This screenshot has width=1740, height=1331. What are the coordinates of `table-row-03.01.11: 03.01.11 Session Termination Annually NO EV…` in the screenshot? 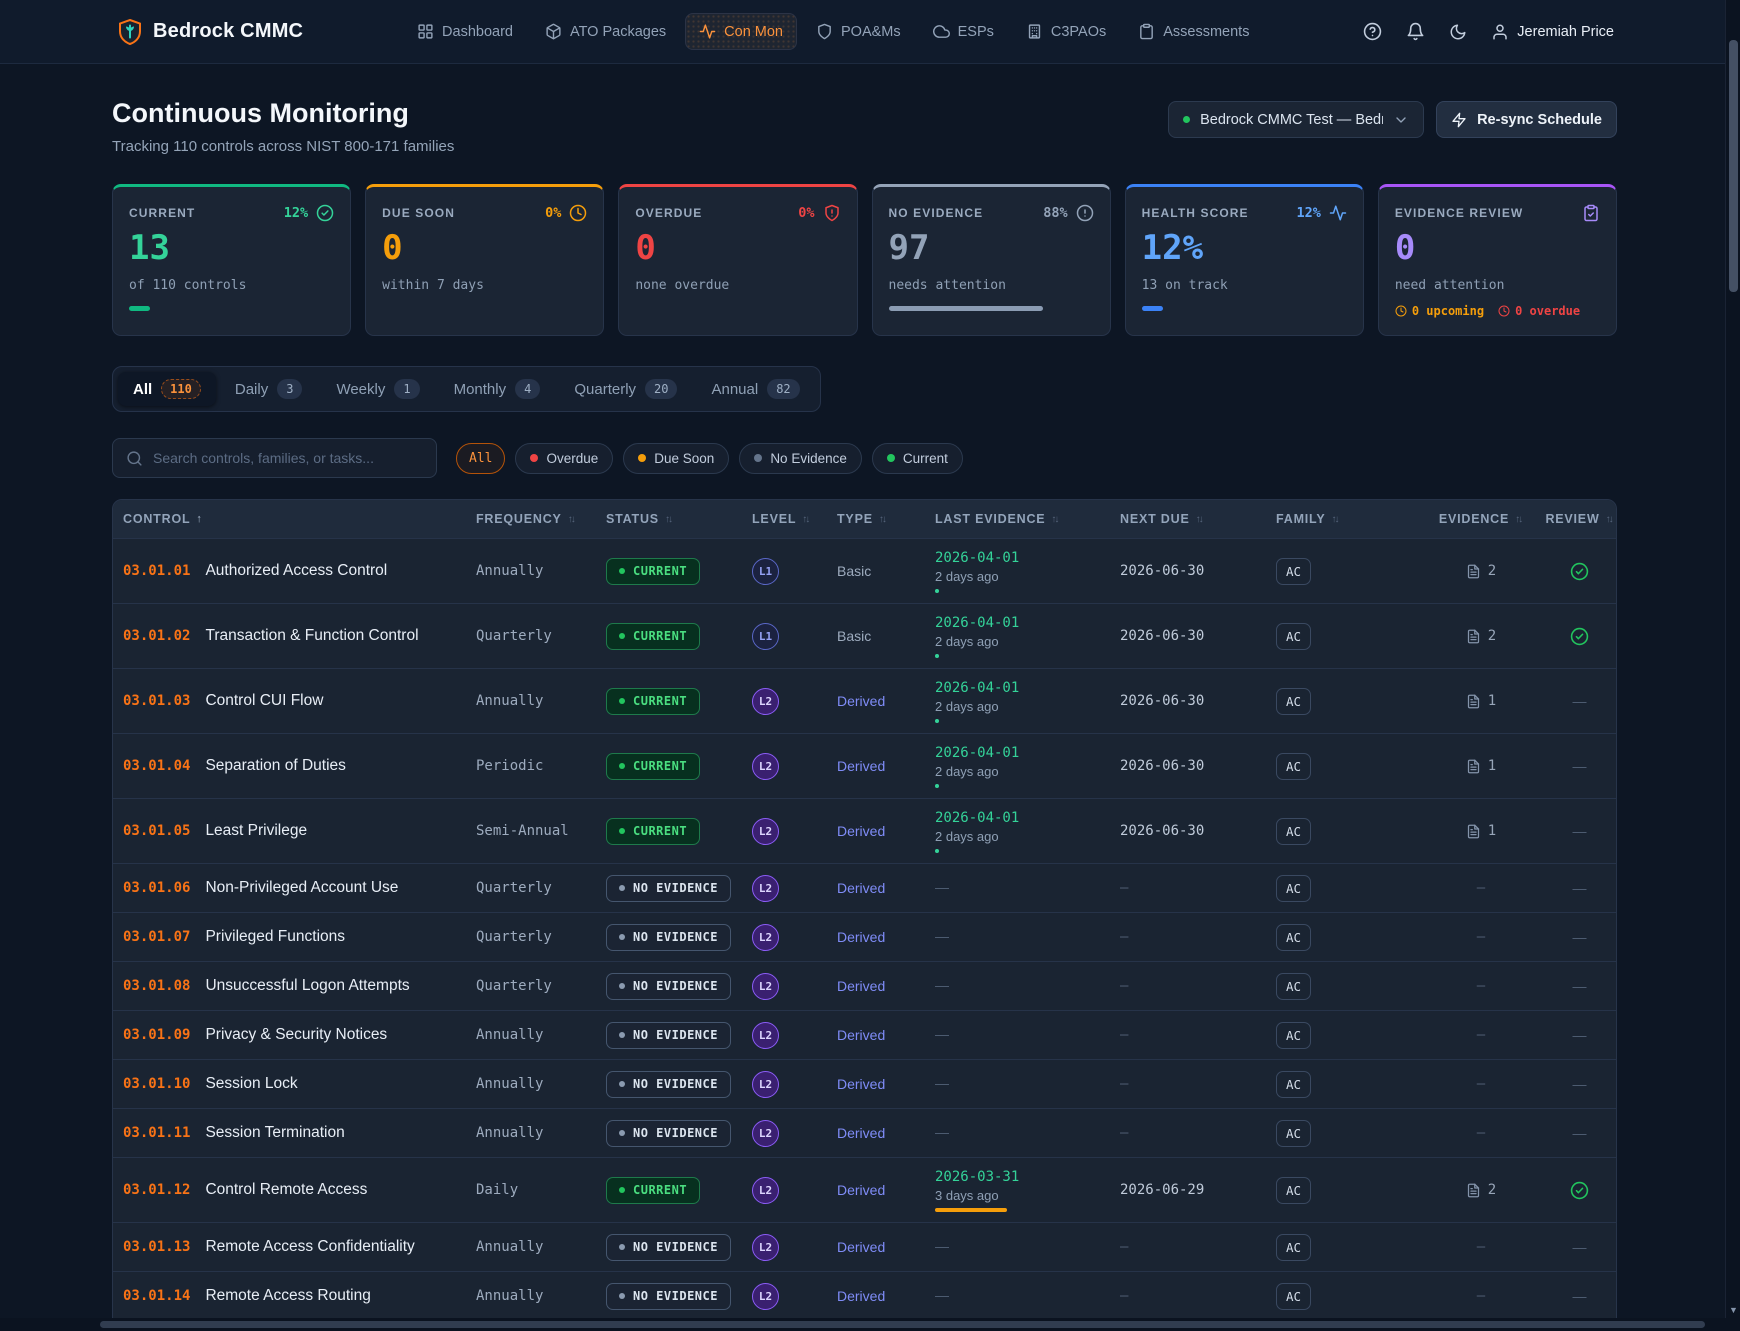 It's located at (864, 1132).